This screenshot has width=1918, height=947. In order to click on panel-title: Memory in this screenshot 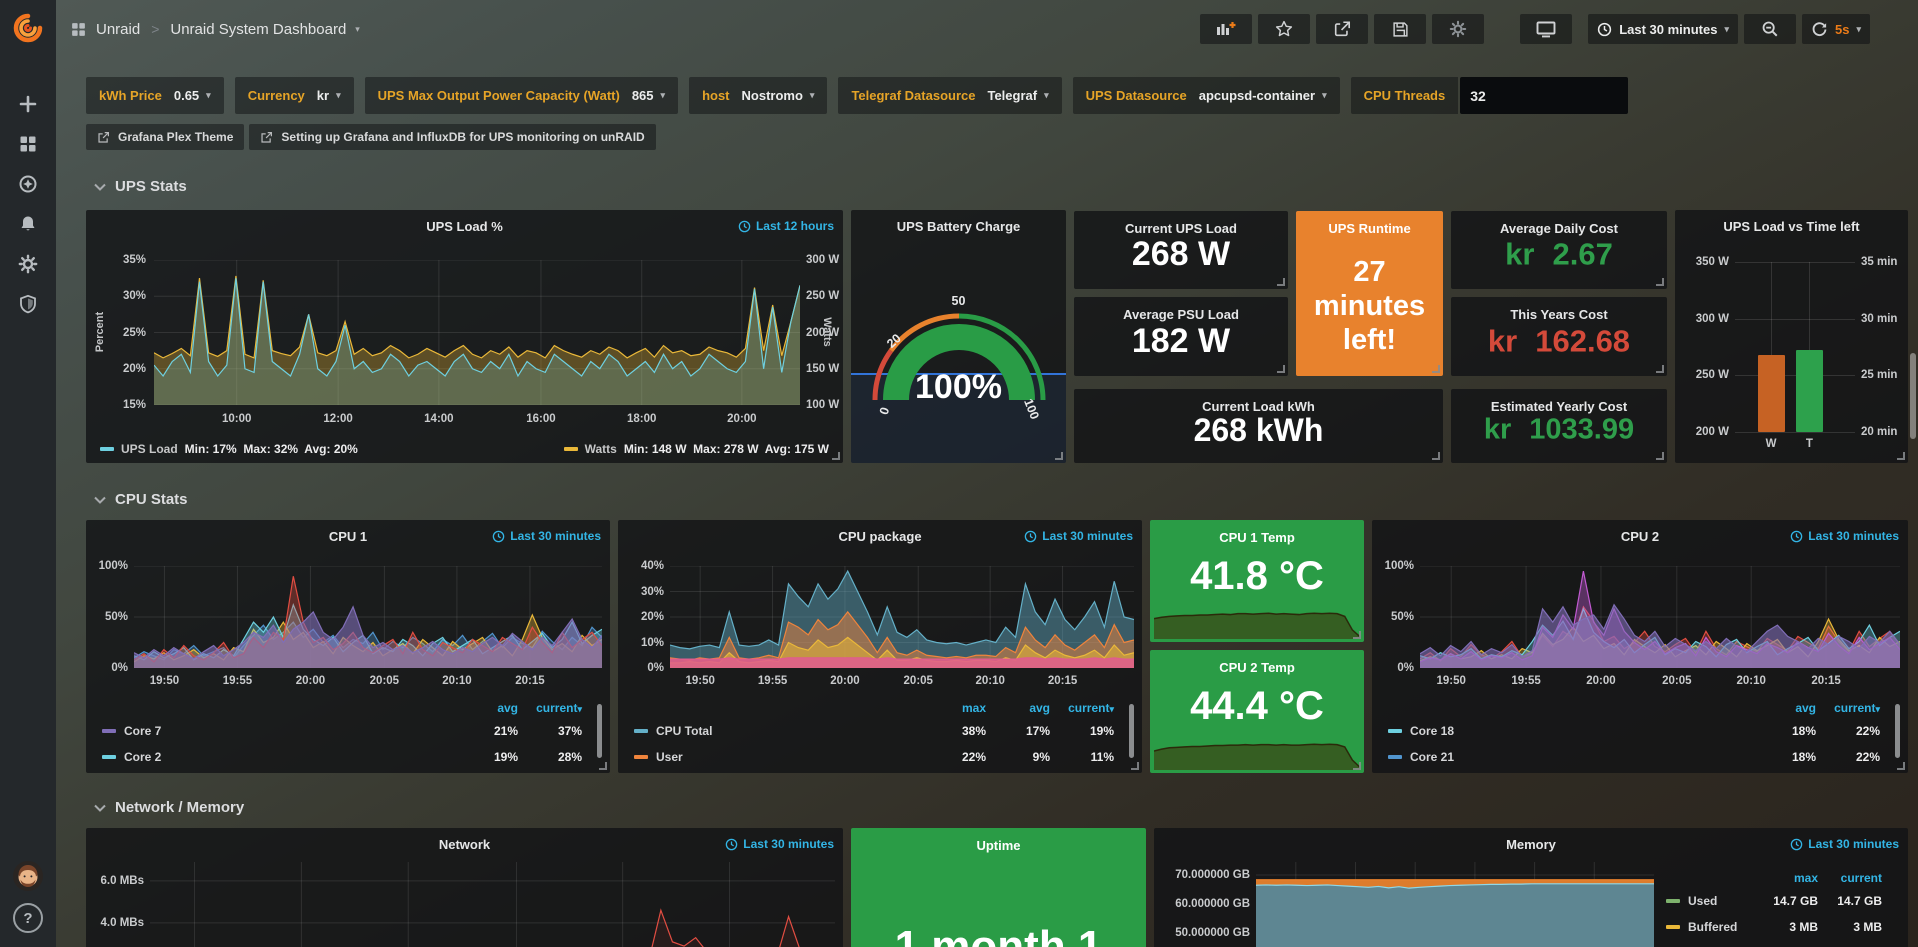, I will do `click(1531, 844)`.